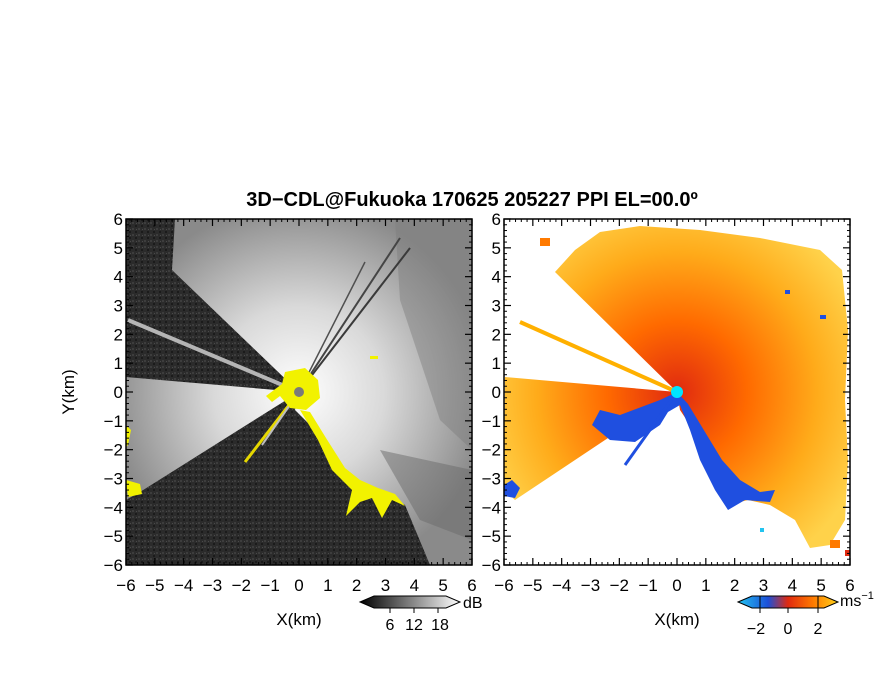  I want to click on left-beam-nw, so click(213, 356).